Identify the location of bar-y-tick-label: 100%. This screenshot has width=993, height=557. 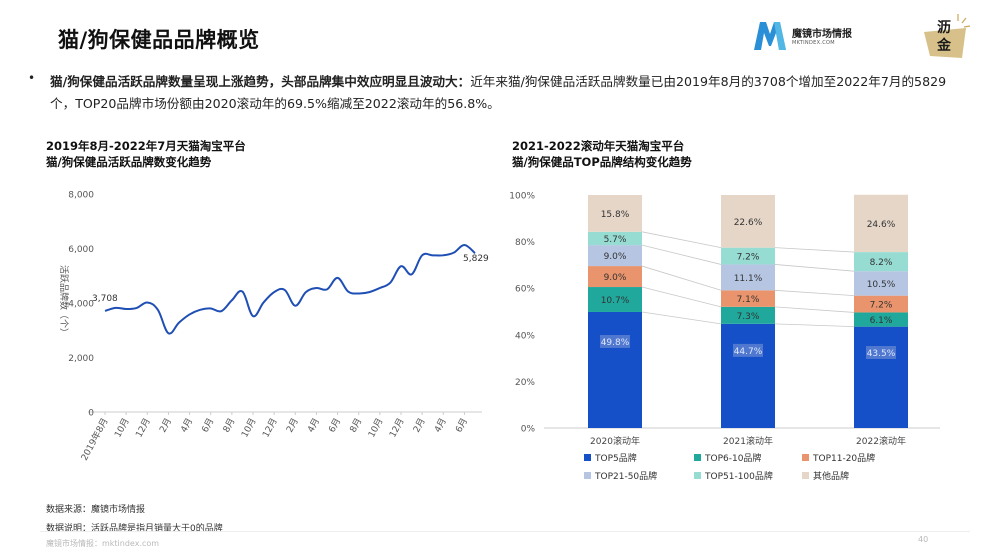
(522, 197).